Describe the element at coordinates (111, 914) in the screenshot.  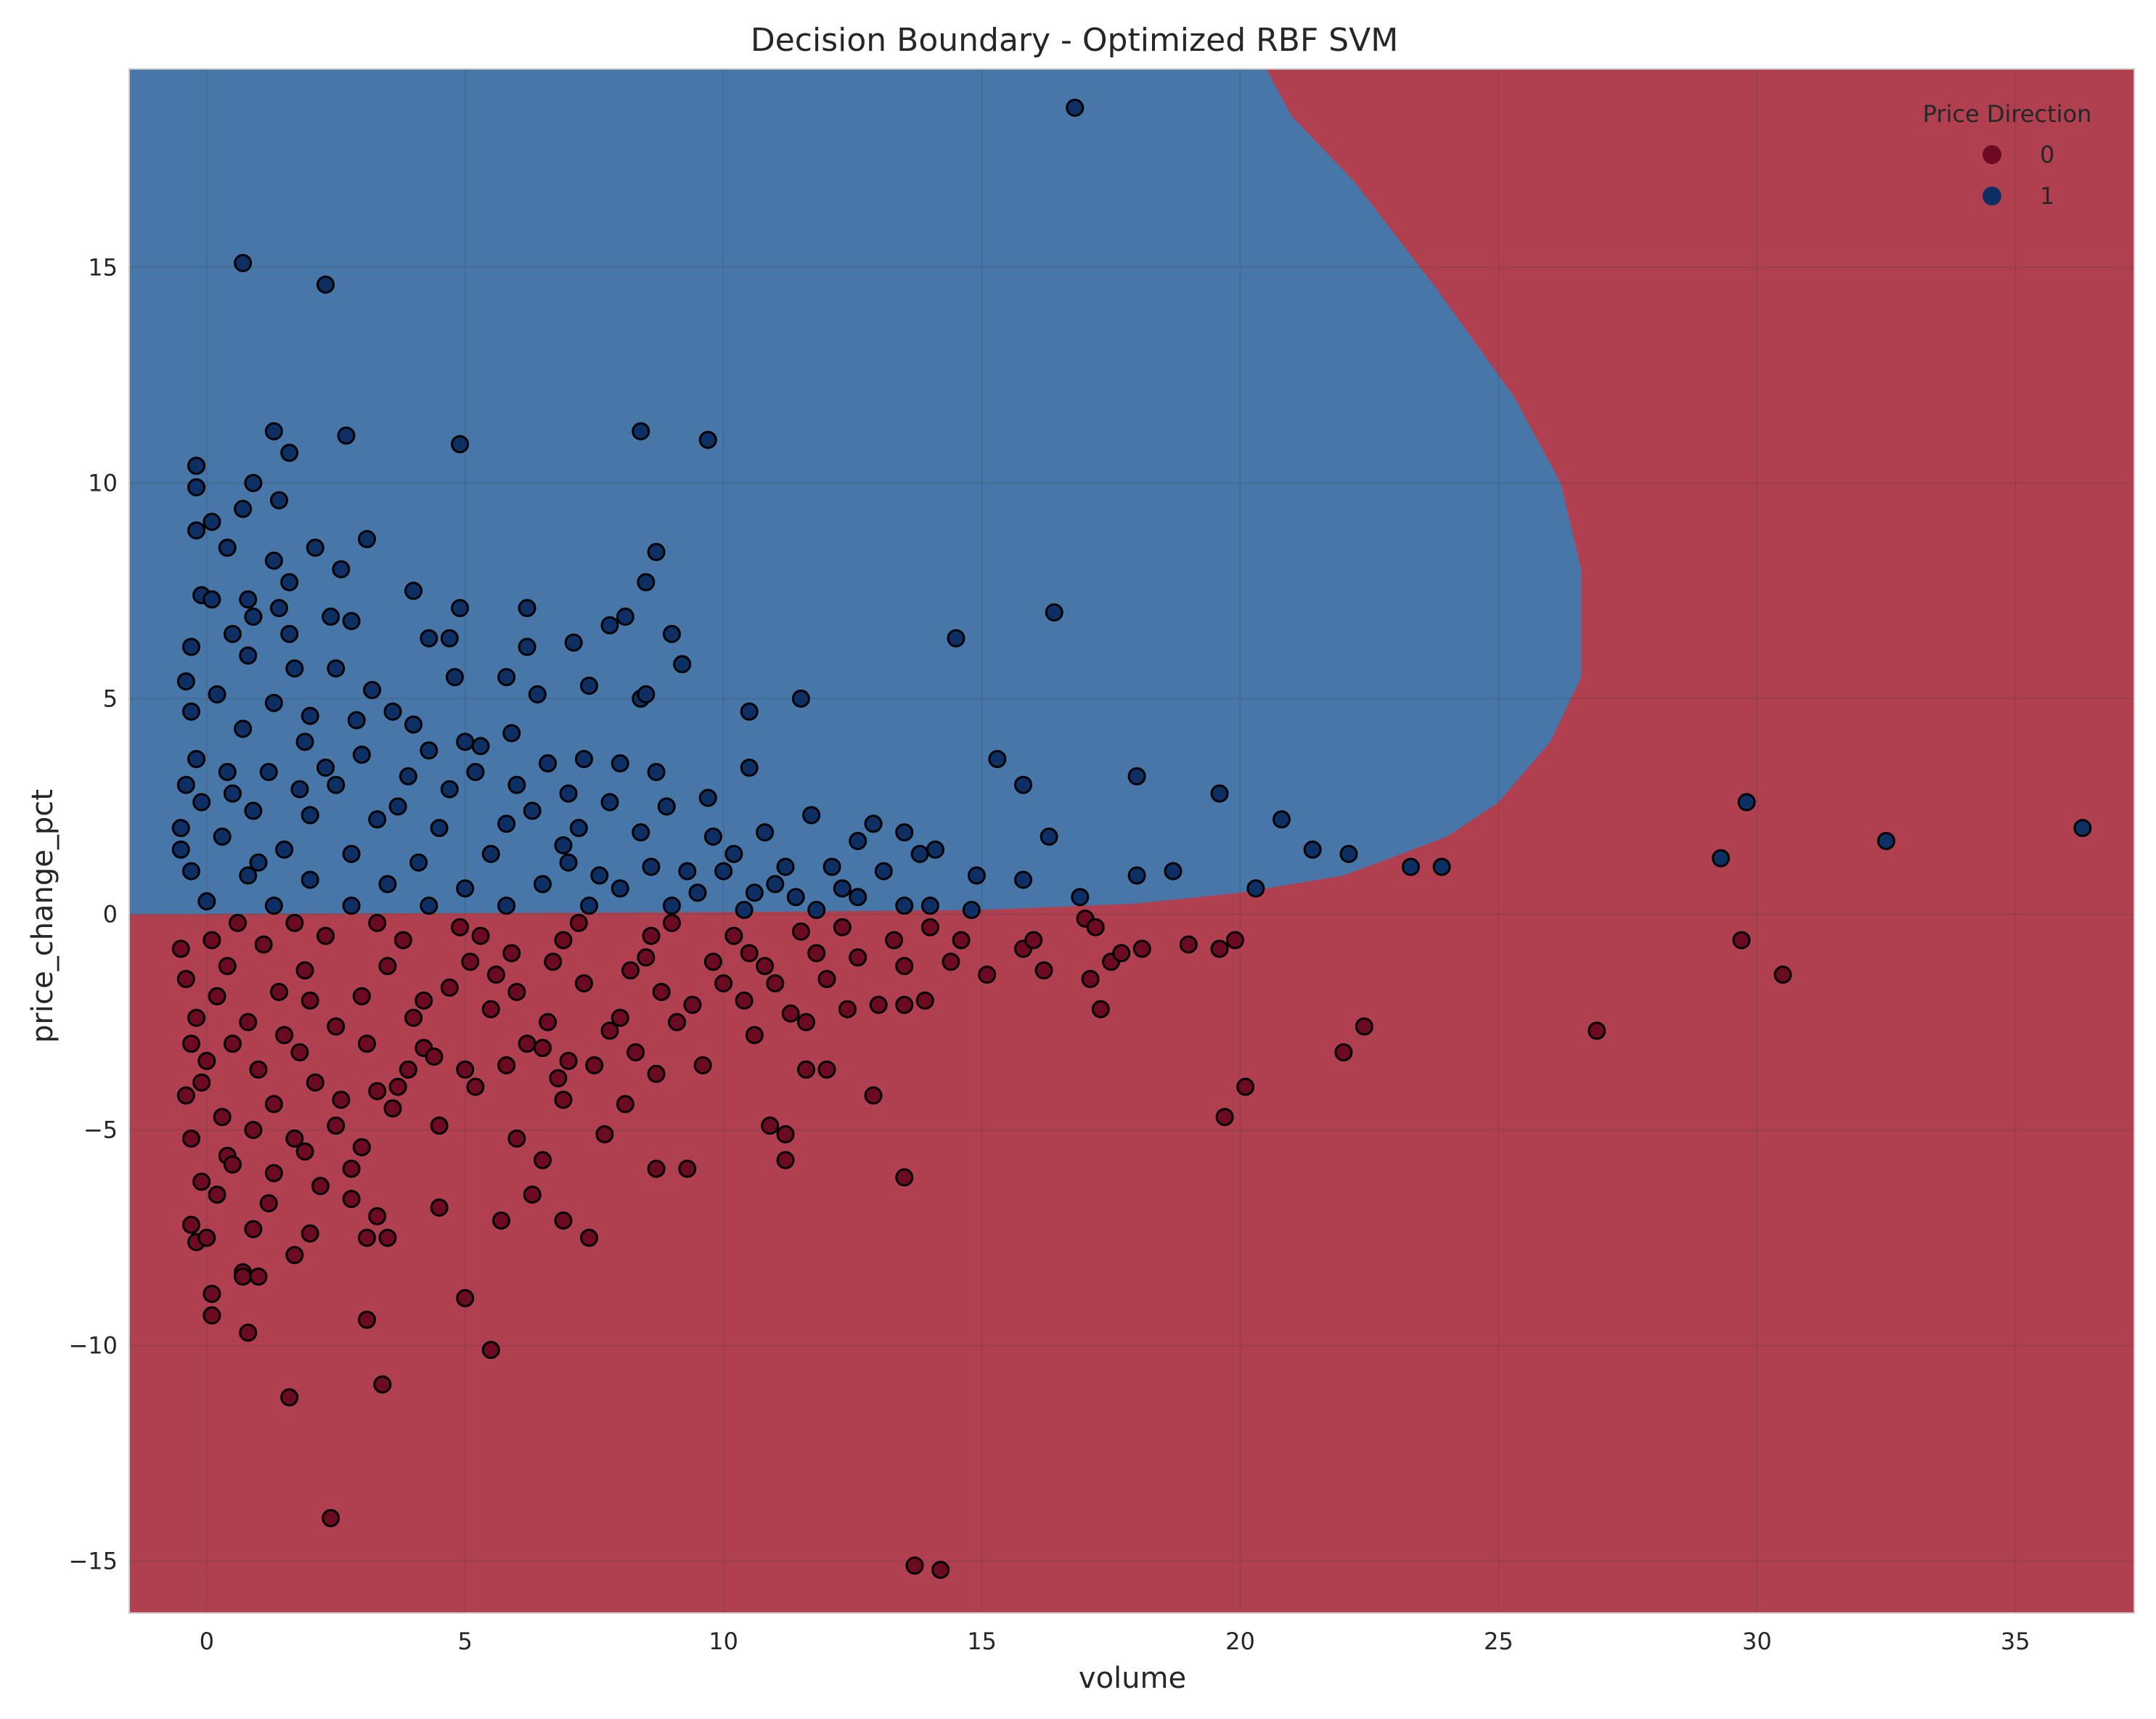
I see `y-tick-label: 0` at that location.